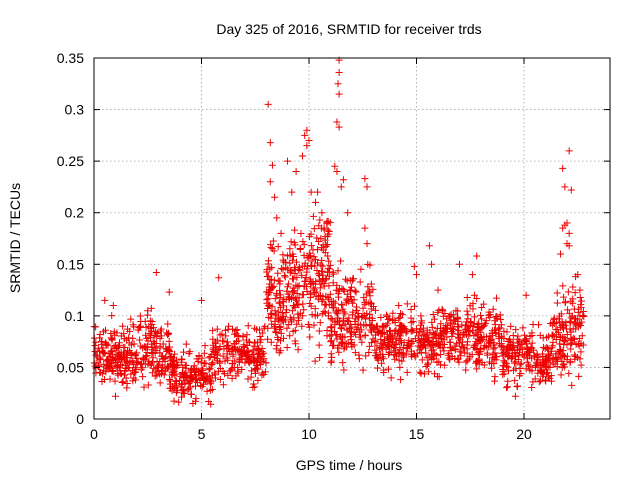 This screenshot has height=480, width=640. I want to click on y-tick-label: 0.35, so click(70, 58).